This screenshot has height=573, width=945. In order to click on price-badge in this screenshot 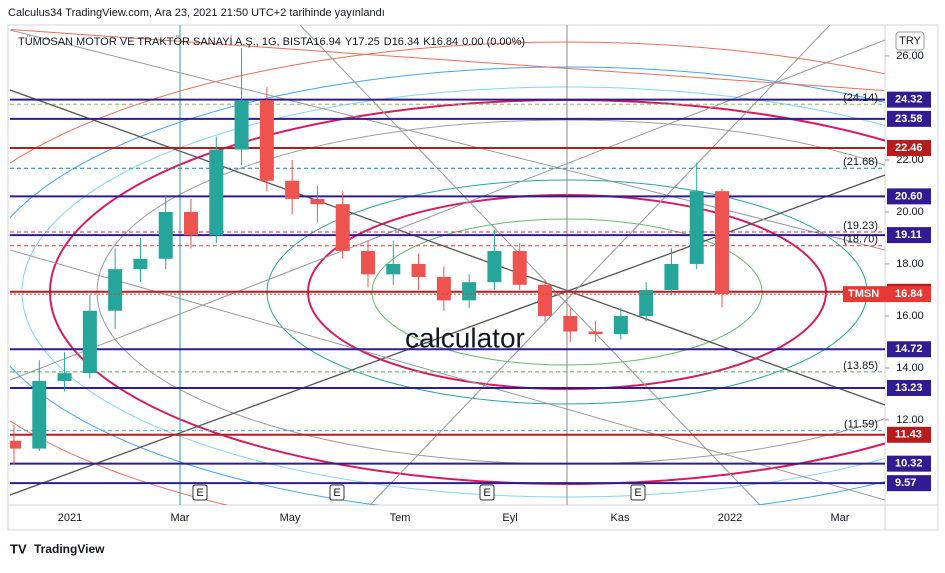, I will do `click(887, 294)`.